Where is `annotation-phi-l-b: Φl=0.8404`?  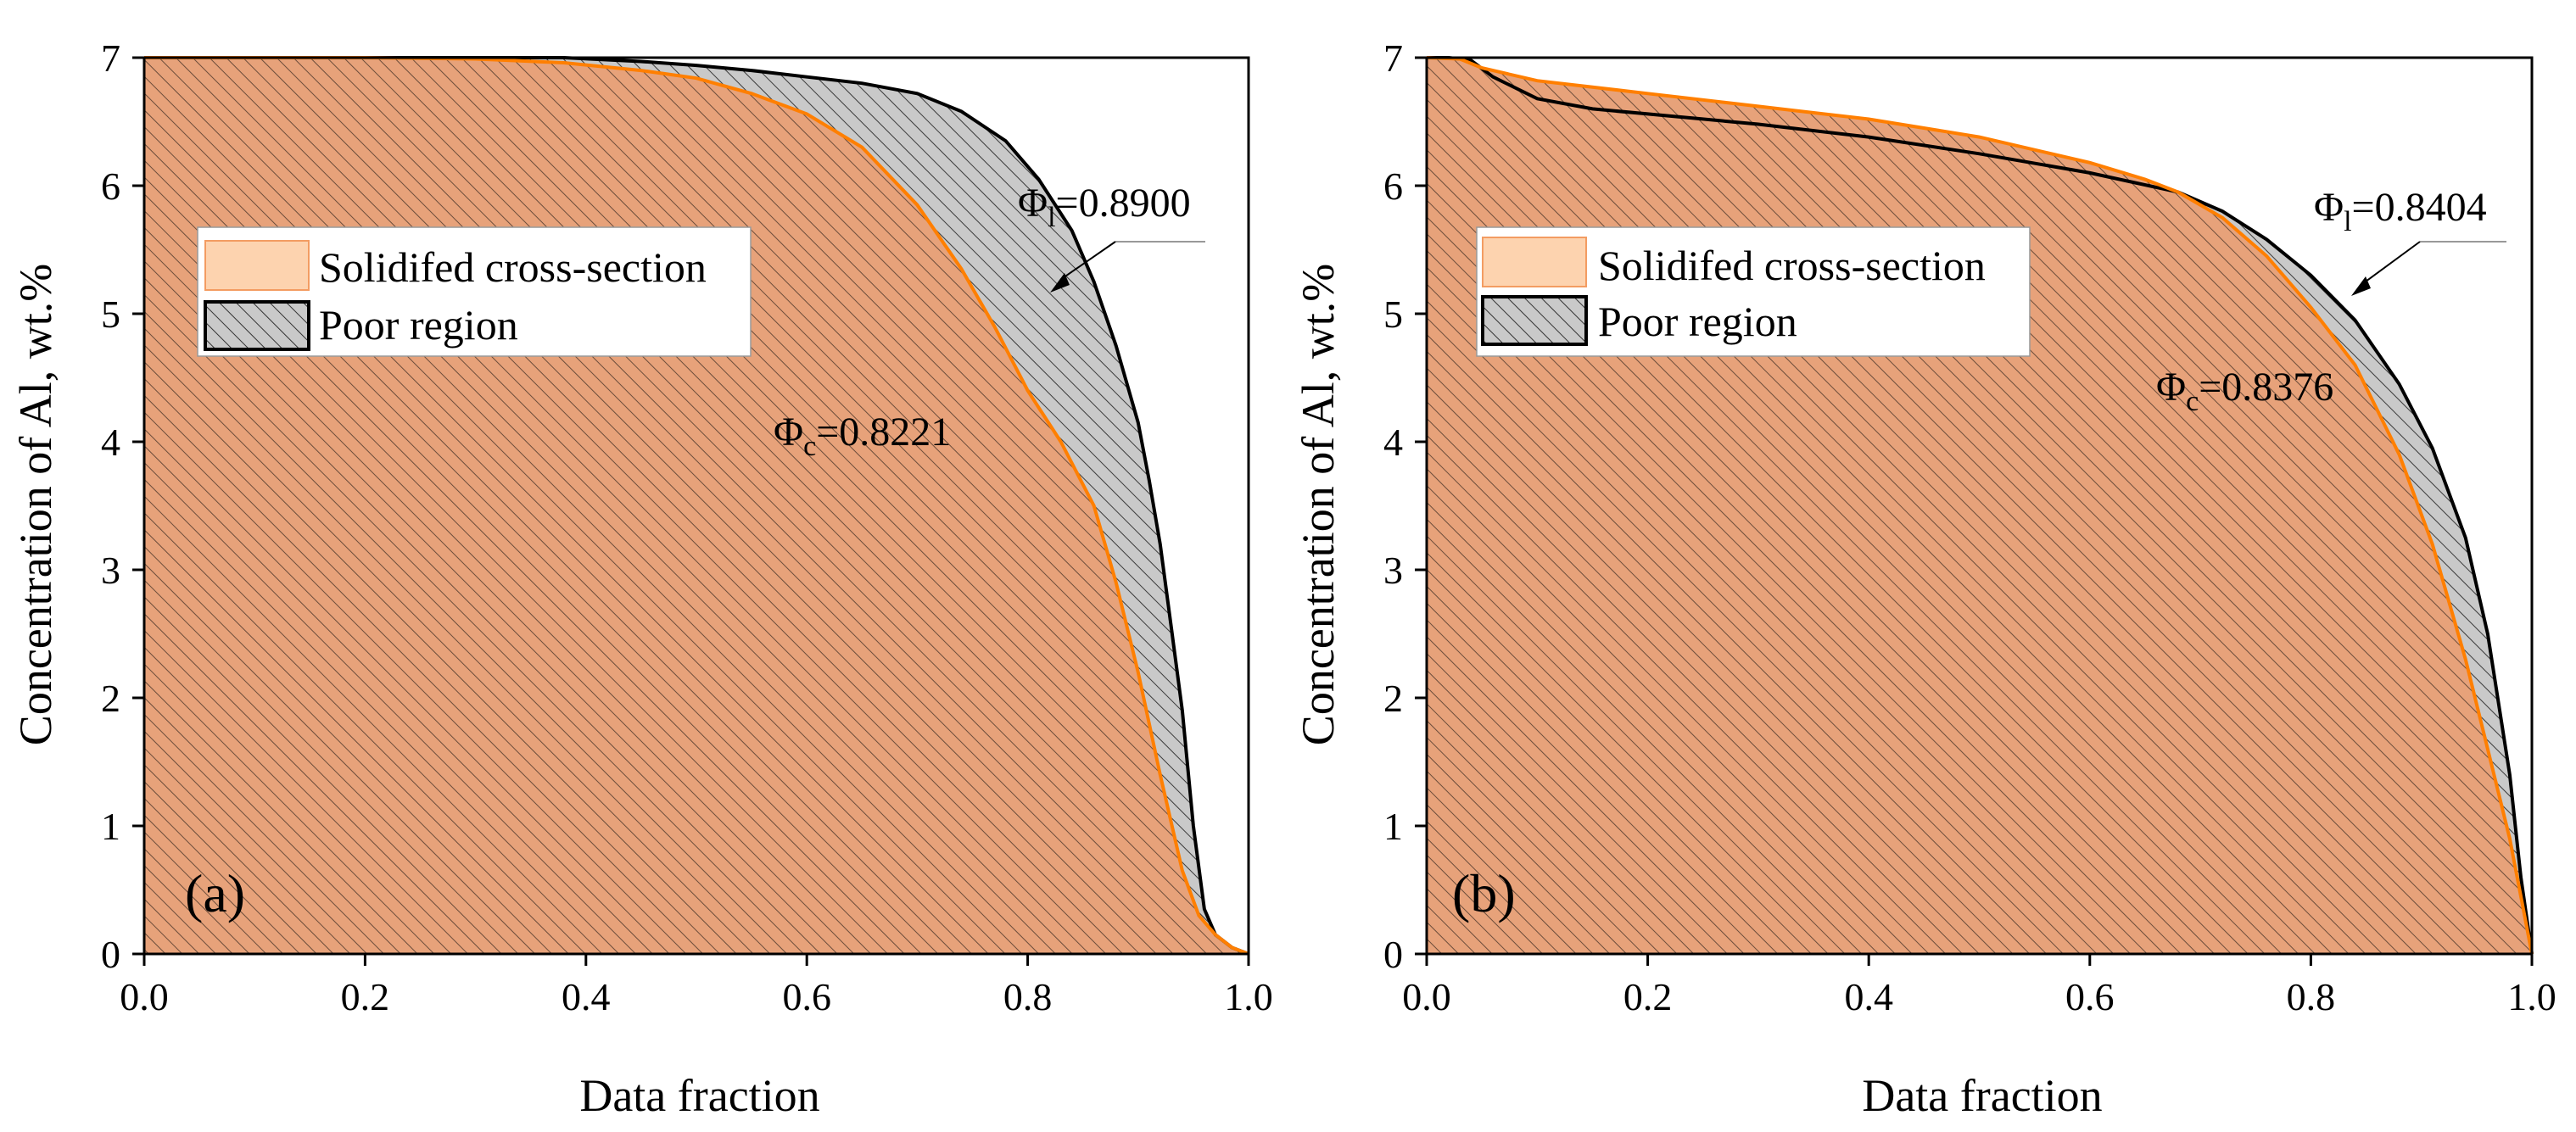 annotation-phi-l-b: Φl=0.8404 is located at coordinates (2410, 240).